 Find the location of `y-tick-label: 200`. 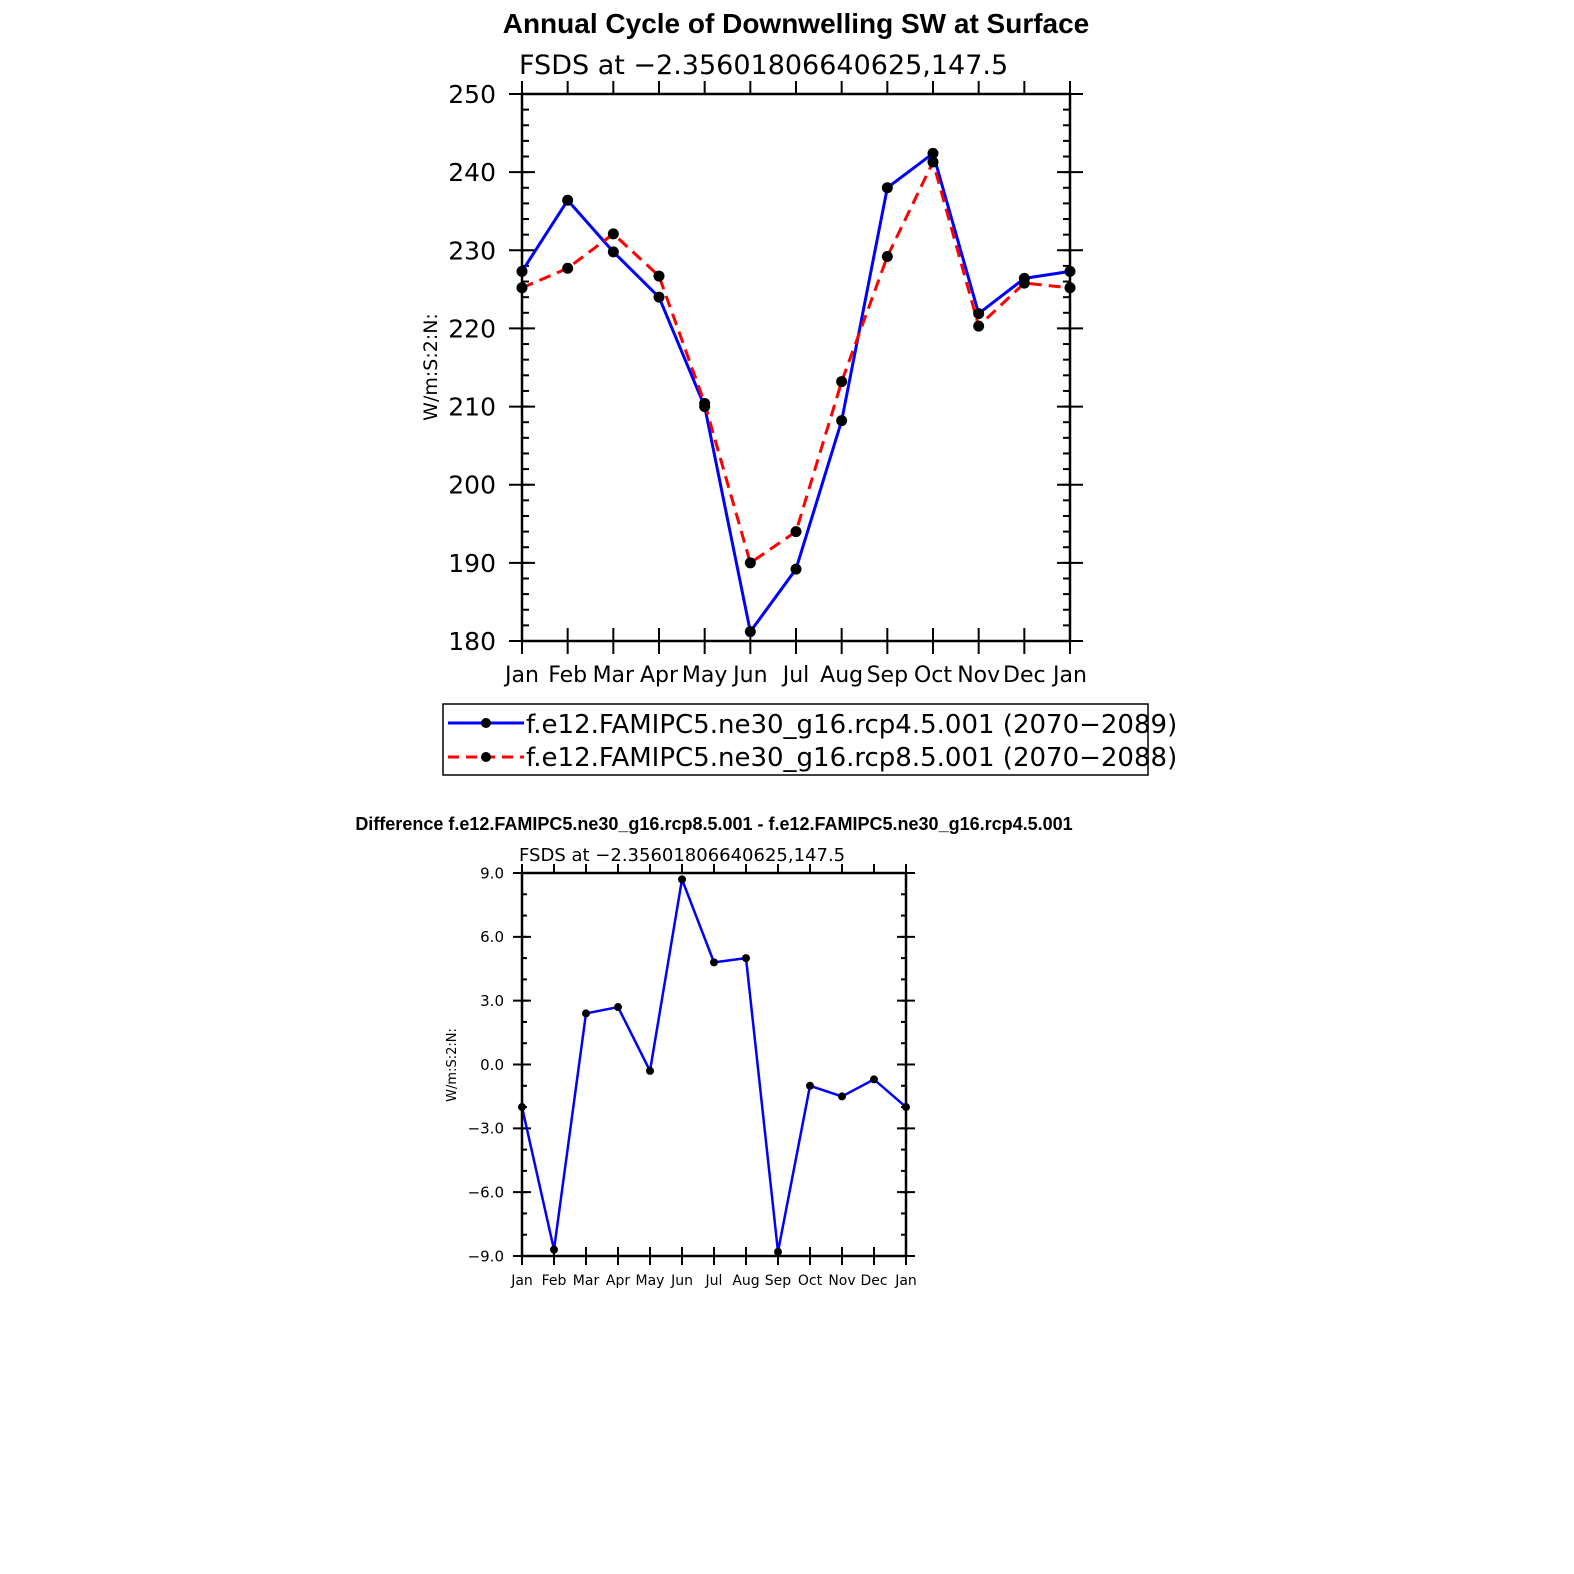

y-tick-label: 200 is located at coordinates (472, 485).